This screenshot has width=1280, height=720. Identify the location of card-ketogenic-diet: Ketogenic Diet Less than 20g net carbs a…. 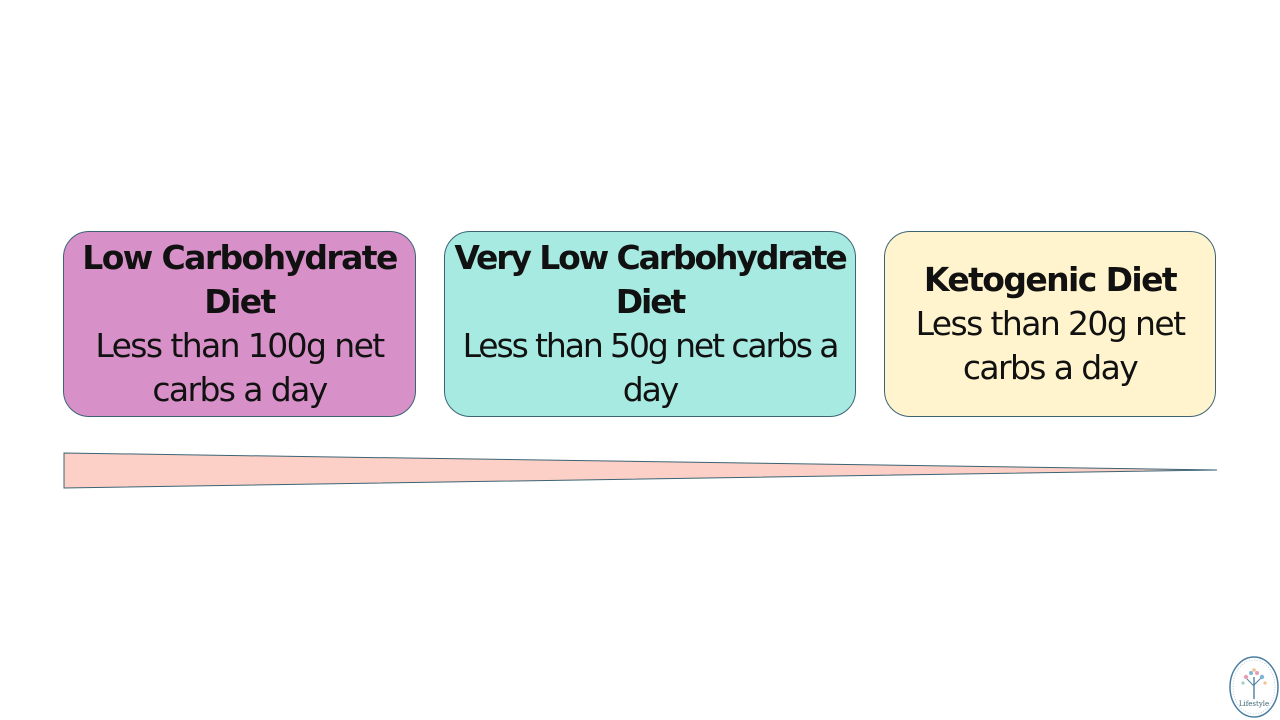
(1050, 324).